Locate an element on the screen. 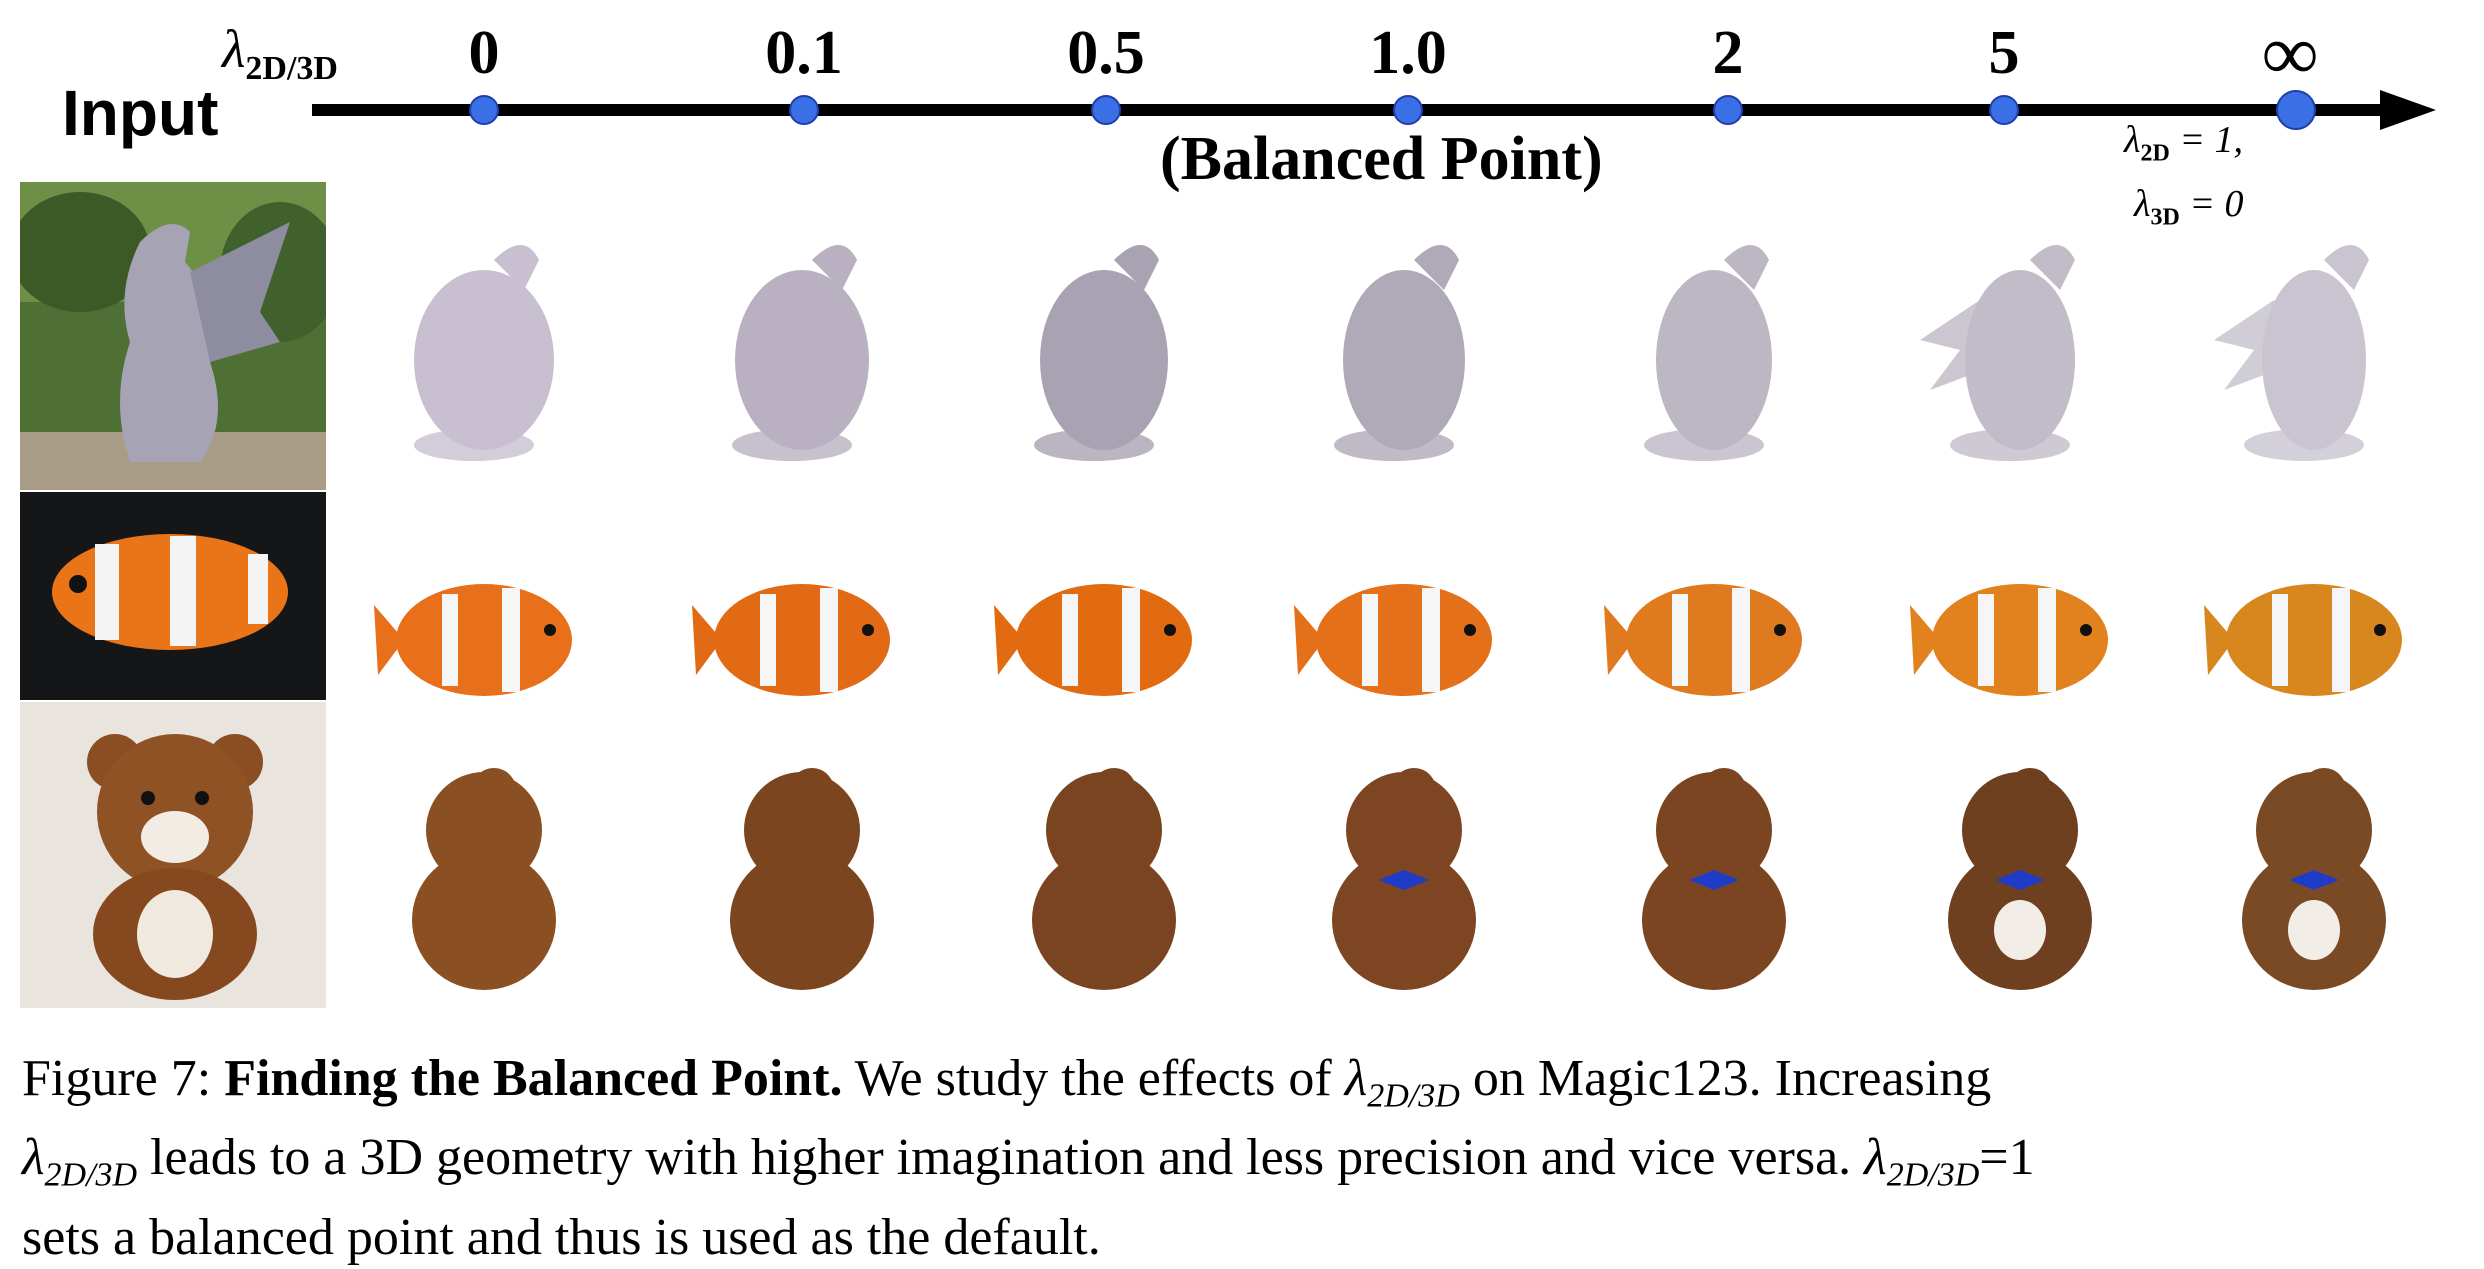 Image resolution: width=2484 pixels, height=1269 pixels. rendering-dragon-lambda-∞ is located at coordinates (2314, 335).